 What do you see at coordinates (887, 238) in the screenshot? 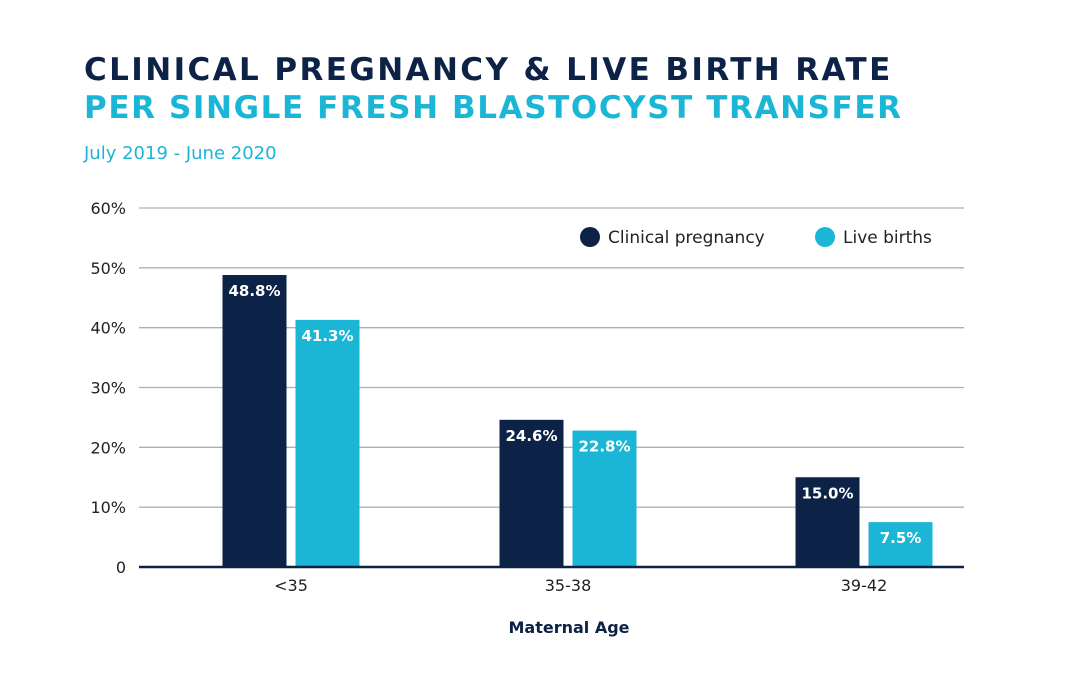
I see `legend-label: Live births` at bounding box center [887, 238].